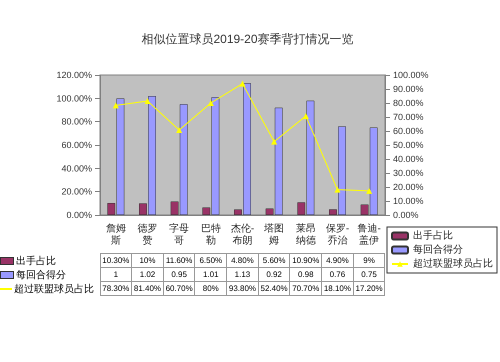 This screenshot has height=362, width=500. Describe the element at coordinates (148, 235) in the screenshot. I see `x-tick-label: 德罗赞` at that location.